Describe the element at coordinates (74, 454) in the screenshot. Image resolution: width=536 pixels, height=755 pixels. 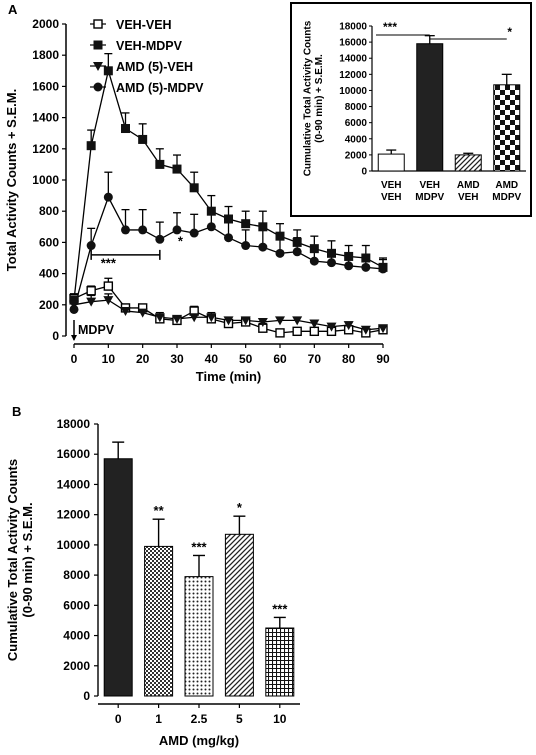
I see `y-tick-label: 16000` at that location.